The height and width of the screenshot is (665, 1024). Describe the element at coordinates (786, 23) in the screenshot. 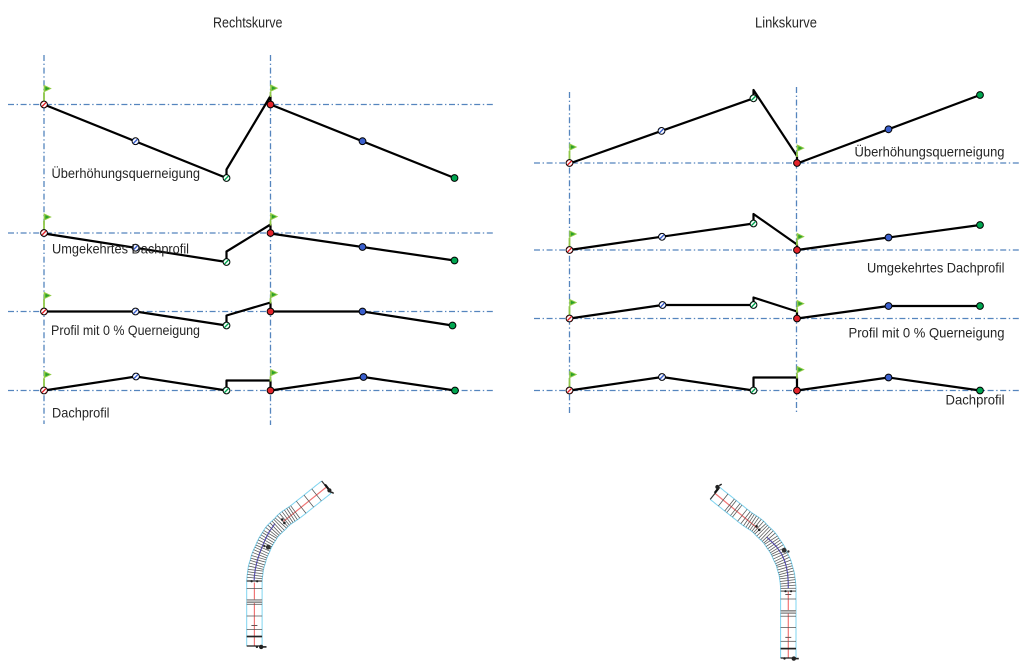

I see `svg-text: Linkskurve` at that location.